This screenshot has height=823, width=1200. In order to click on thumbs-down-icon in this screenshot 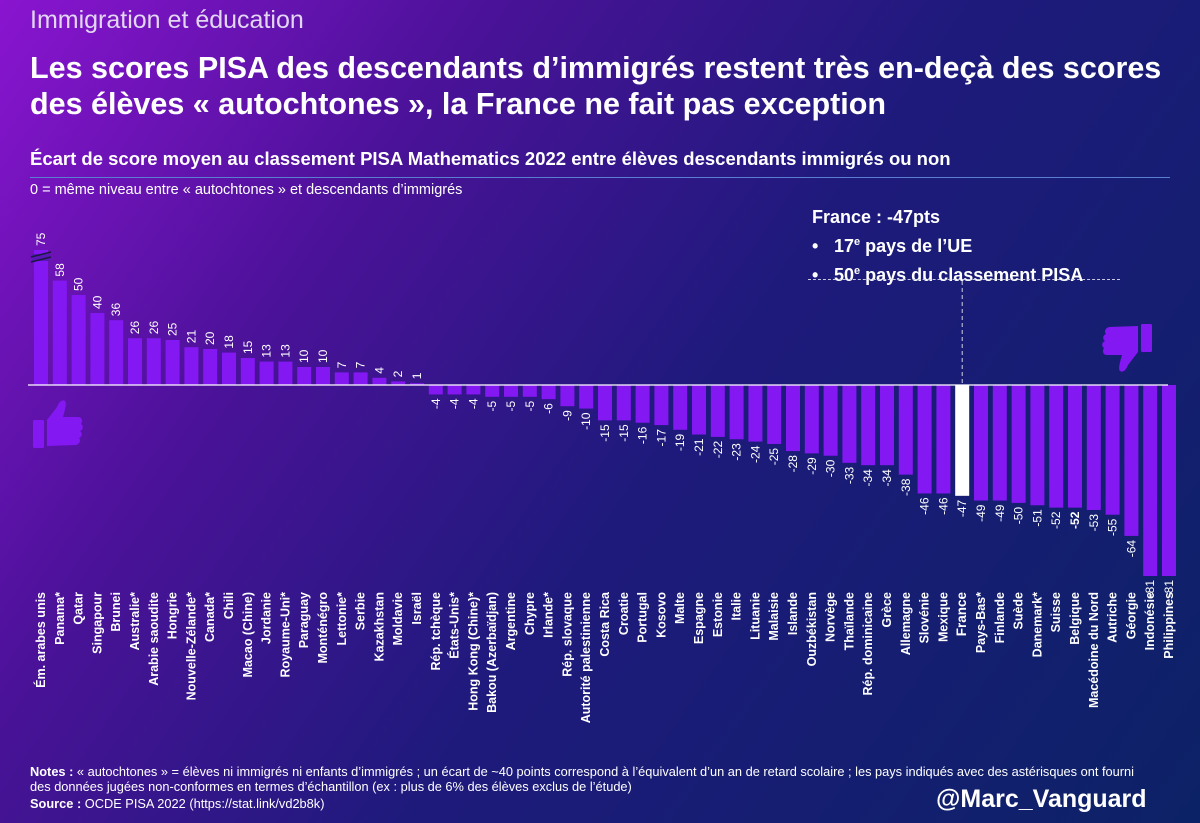, I will do `click(1127, 348)`.